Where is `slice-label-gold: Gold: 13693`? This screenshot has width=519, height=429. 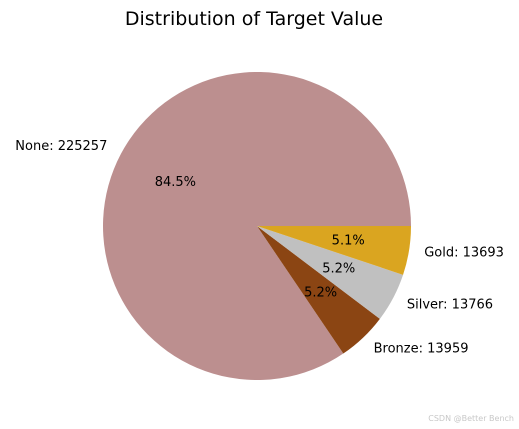 slice-label-gold: Gold: 13693 is located at coordinates (464, 253).